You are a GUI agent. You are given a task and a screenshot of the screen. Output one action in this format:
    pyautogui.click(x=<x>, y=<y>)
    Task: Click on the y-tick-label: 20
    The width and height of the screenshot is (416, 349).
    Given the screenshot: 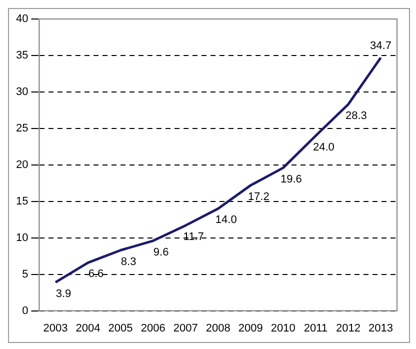 What is the action you would take?
    pyautogui.click(x=22, y=164)
    